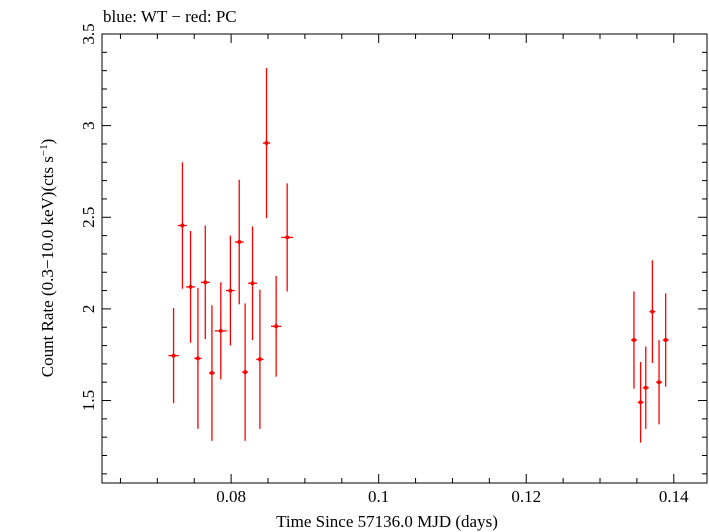 The height and width of the screenshot is (532, 709). What do you see at coordinates (44, 150) in the screenshot?
I see `y-axis-label-superscript: −1` at bounding box center [44, 150].